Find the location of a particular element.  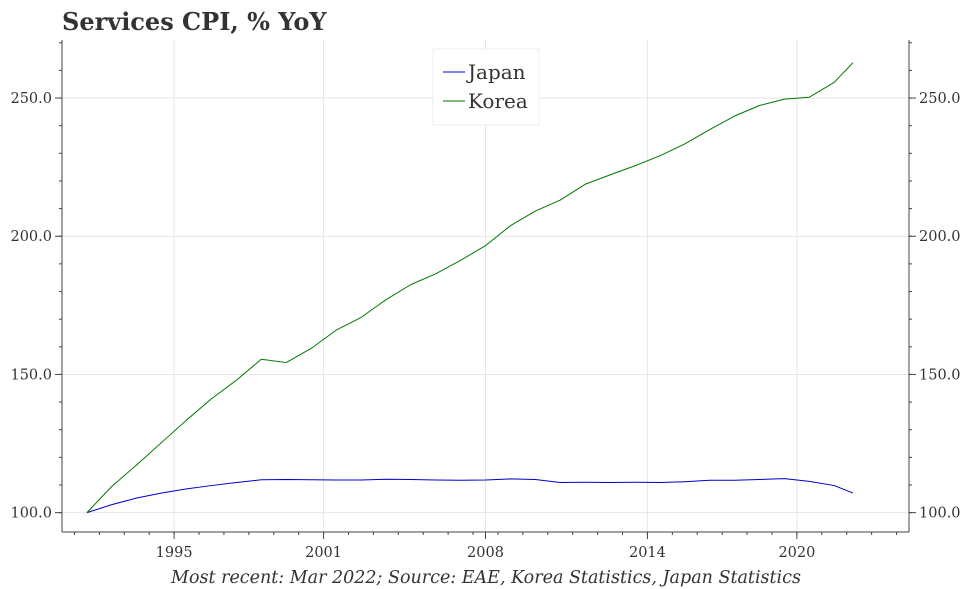

y-tick-label-left: 150.0 is located at coordinates (31, 375).